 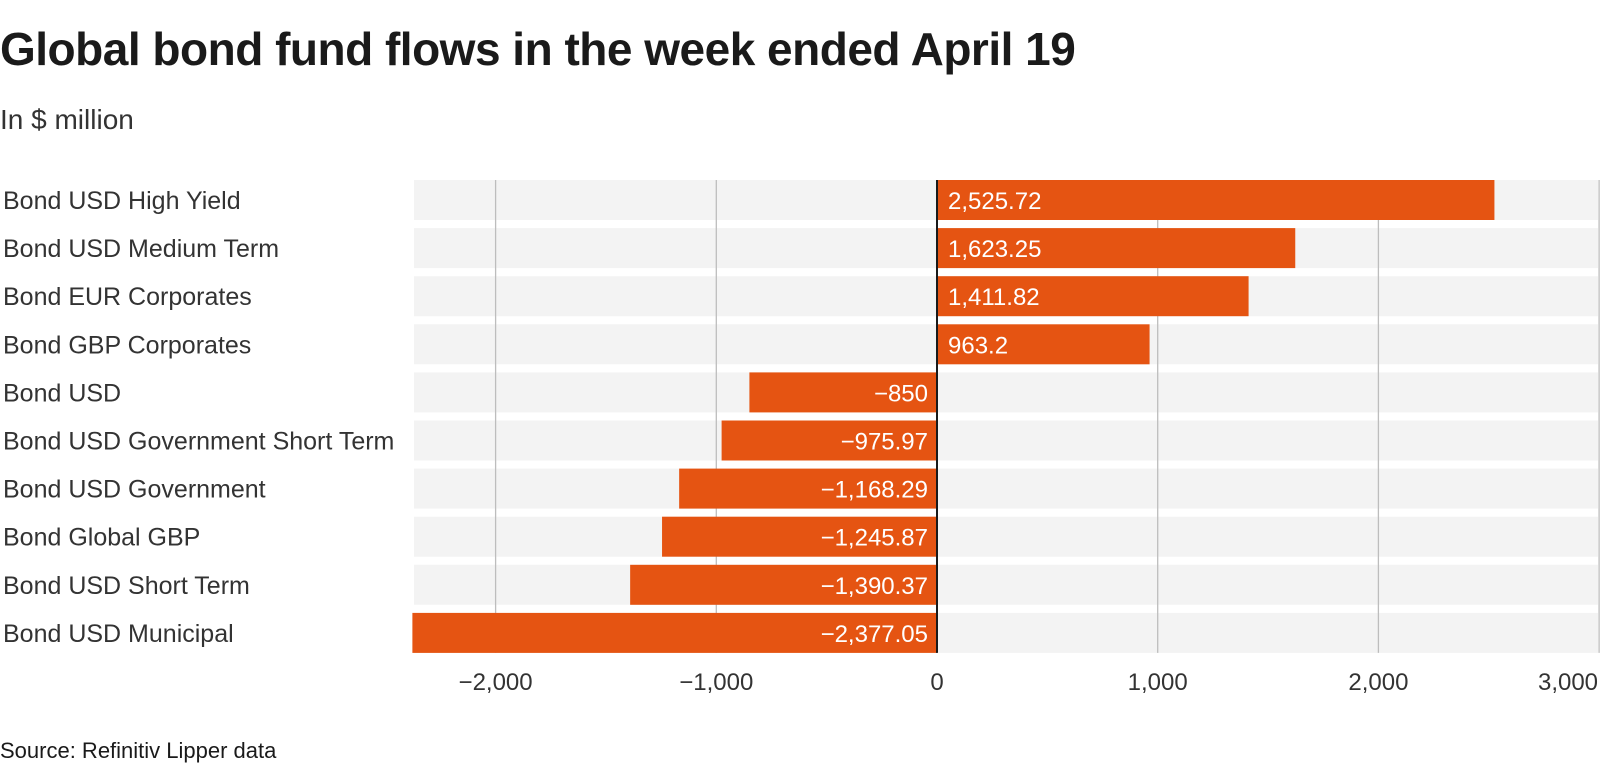 What do you see at coordinates (874, 634) in the screenshot?
I see `data-label: −2,377.05` at bounding box center [874, 634].